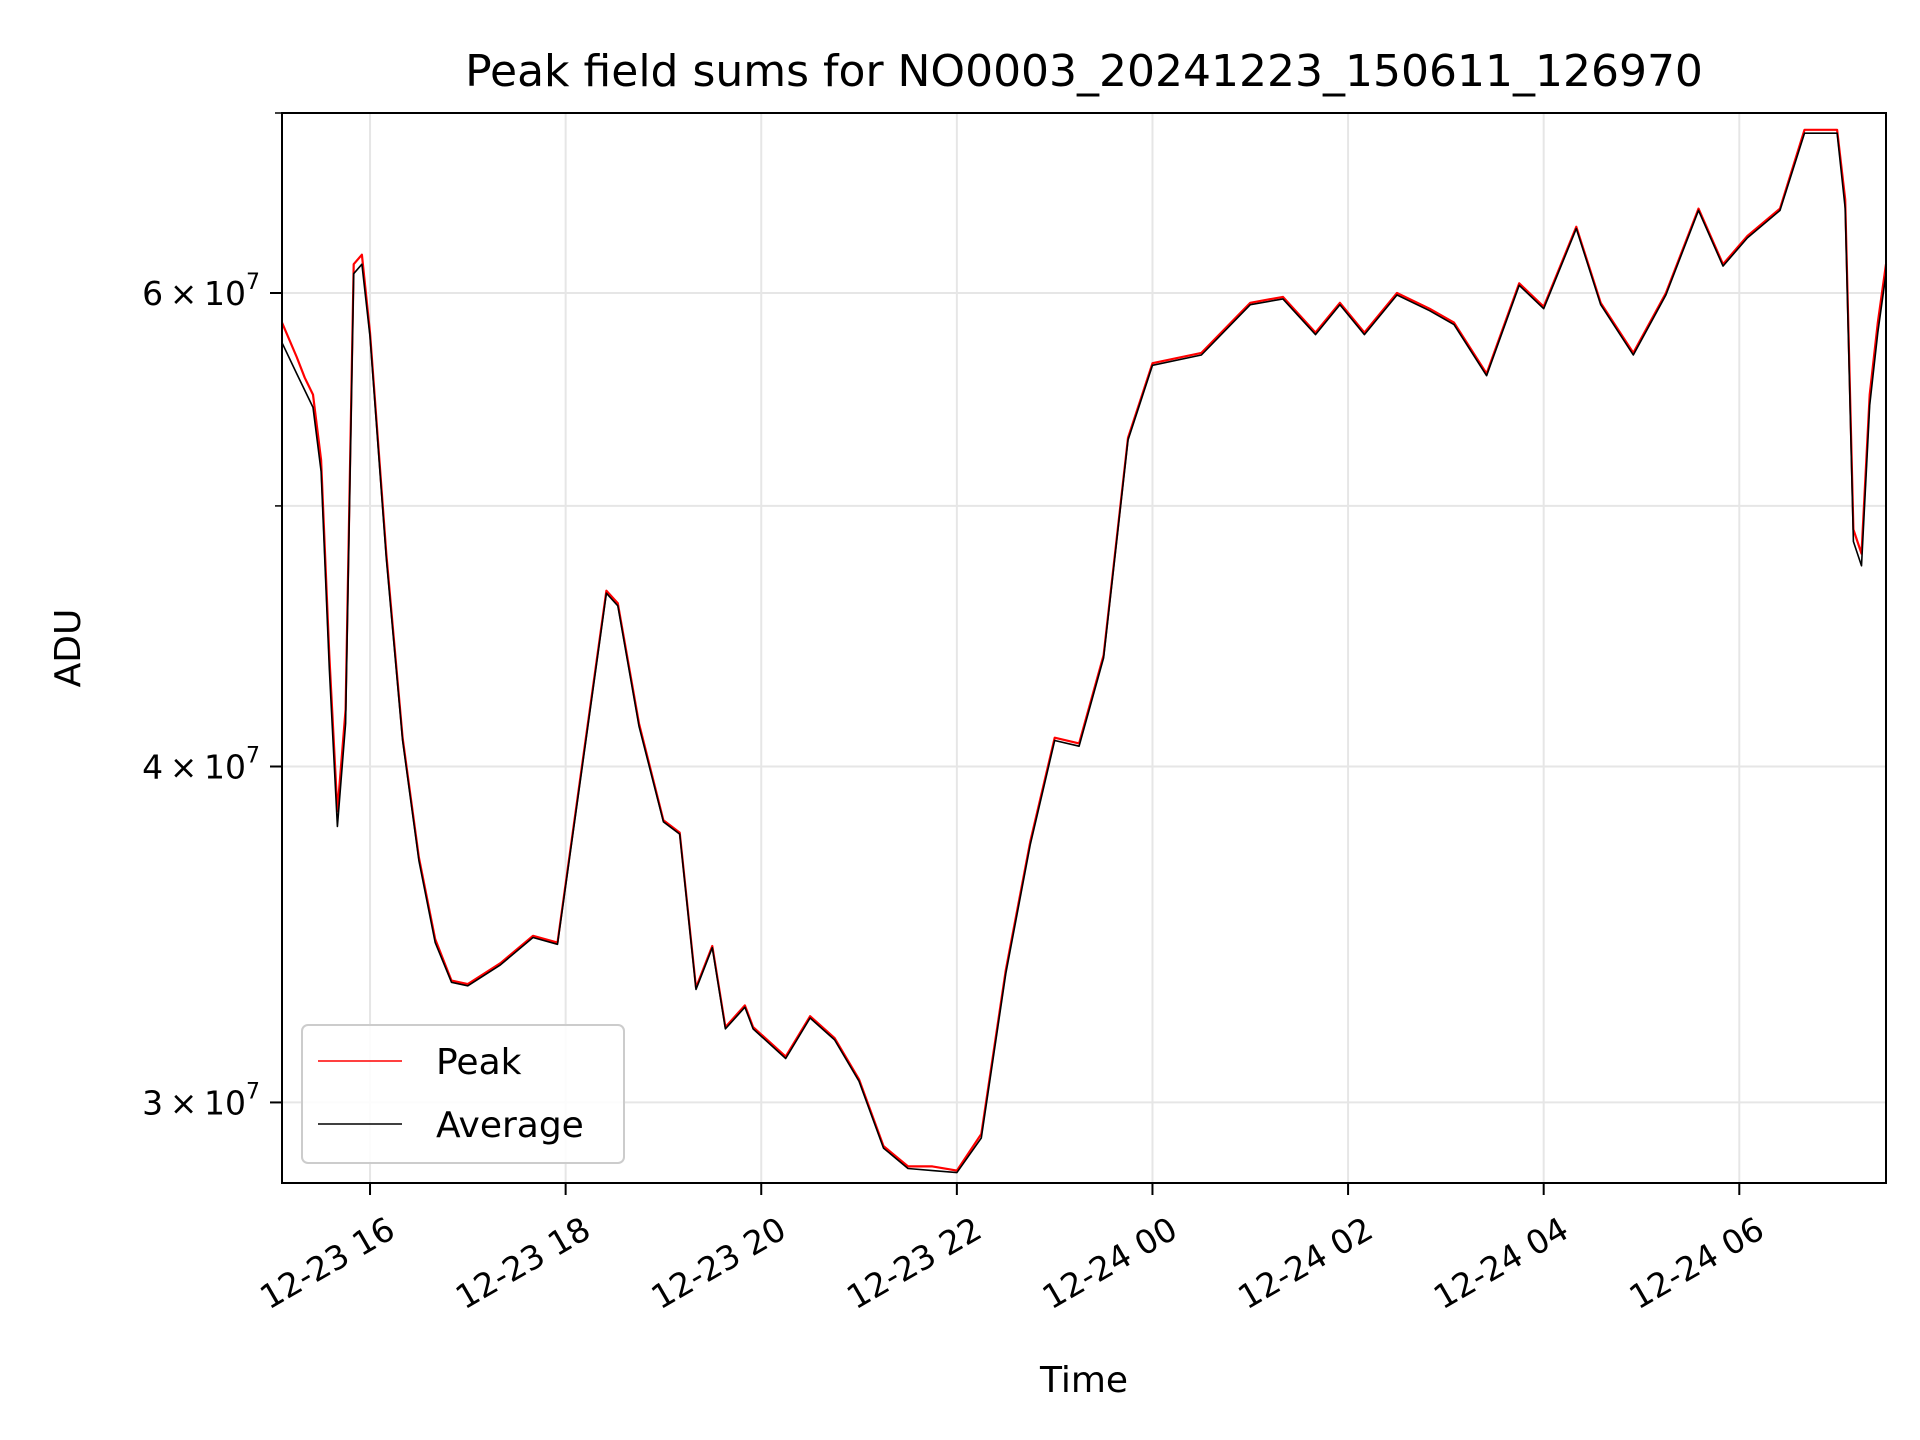 The width and height of the screenshot is (1920, 1440). What do you see at coordinates (201, 1100) in the screenshot?
I see `y-tick-label: 3 × 107` at bounding box center [201, 1100].